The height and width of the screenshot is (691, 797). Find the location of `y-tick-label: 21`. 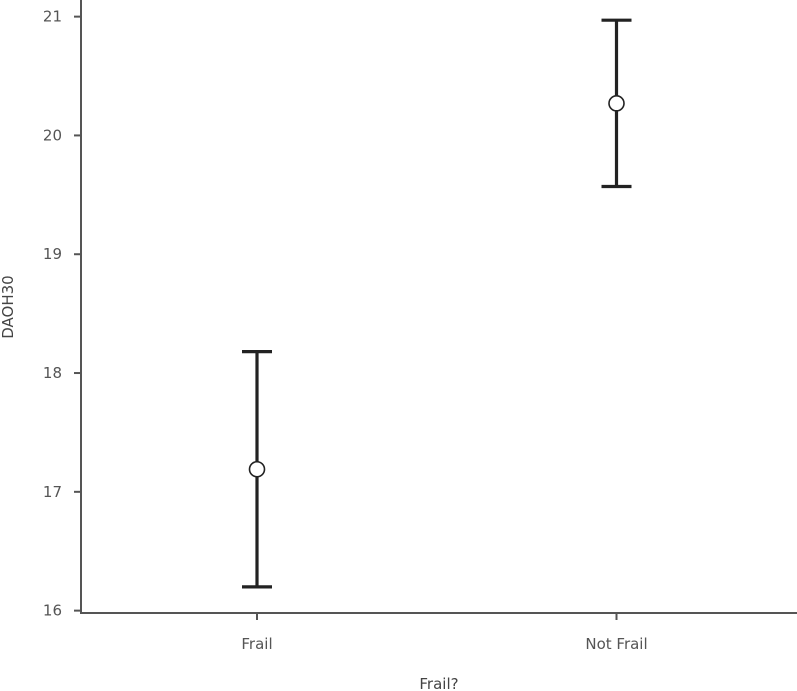

y-tick-label: 21 is located at coordinates (52, 17).